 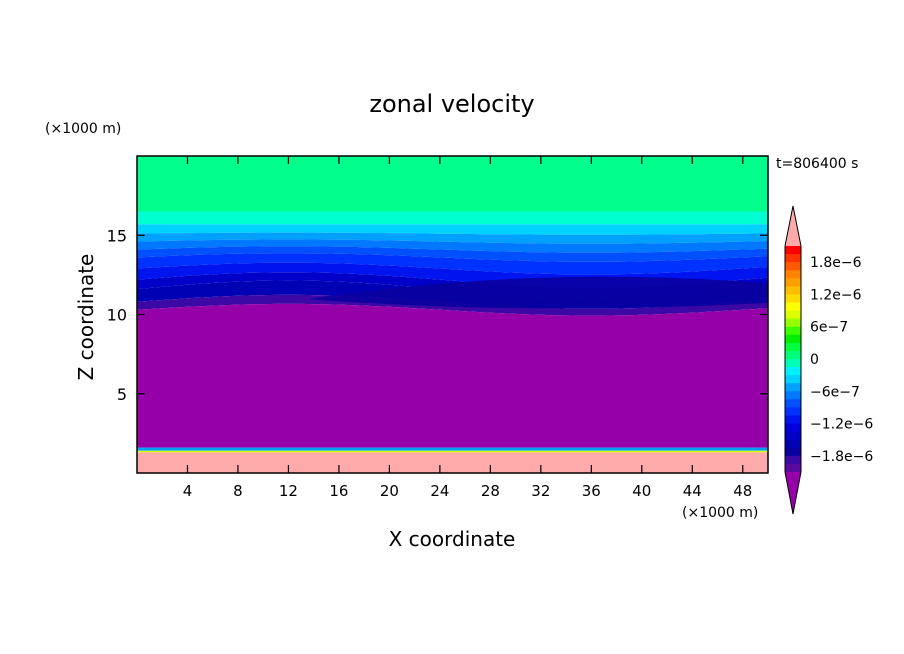 I want to click on x-tick-label: 24, so click(x=439, y=491).